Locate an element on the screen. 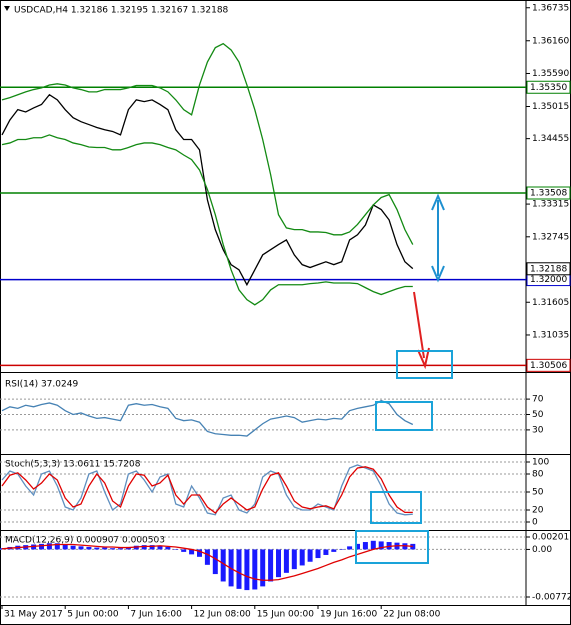 The width and height of the screenshot is (571, 625). price-label-box is located at coordinates (548, 269).